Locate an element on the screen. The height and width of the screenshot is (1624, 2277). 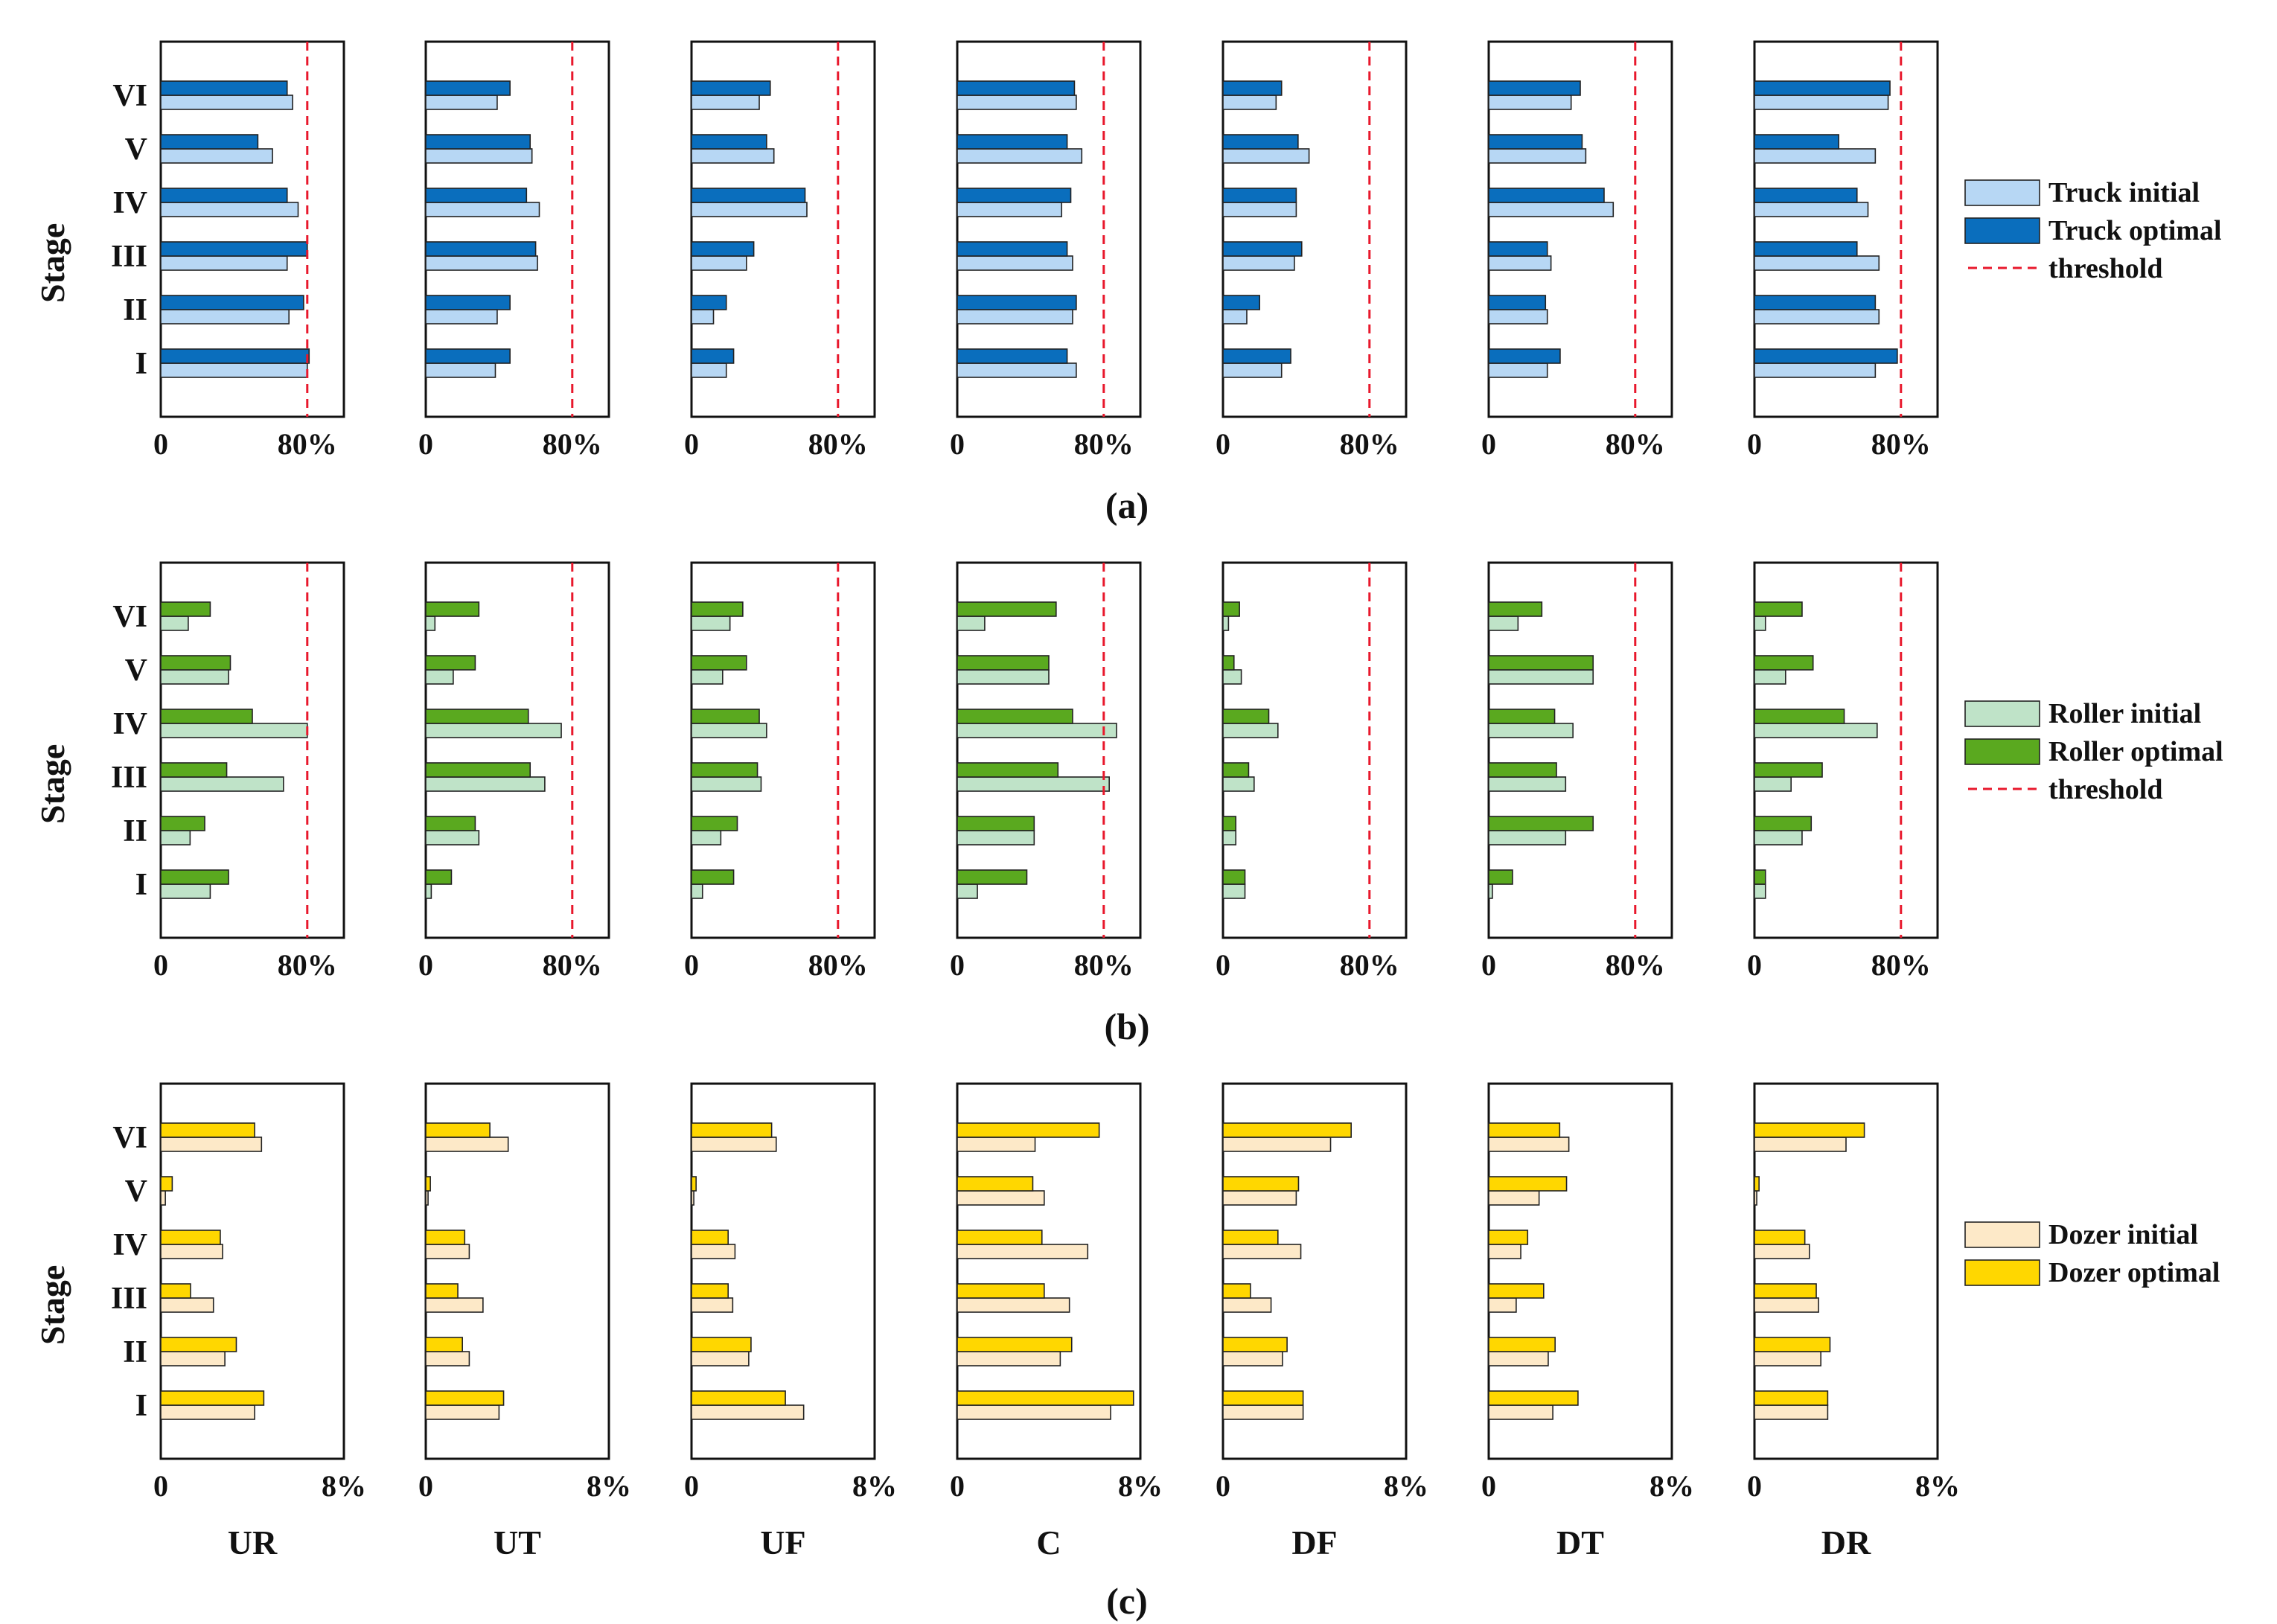
bar-optimal-DT-III is located at coordinates (1522, 770).